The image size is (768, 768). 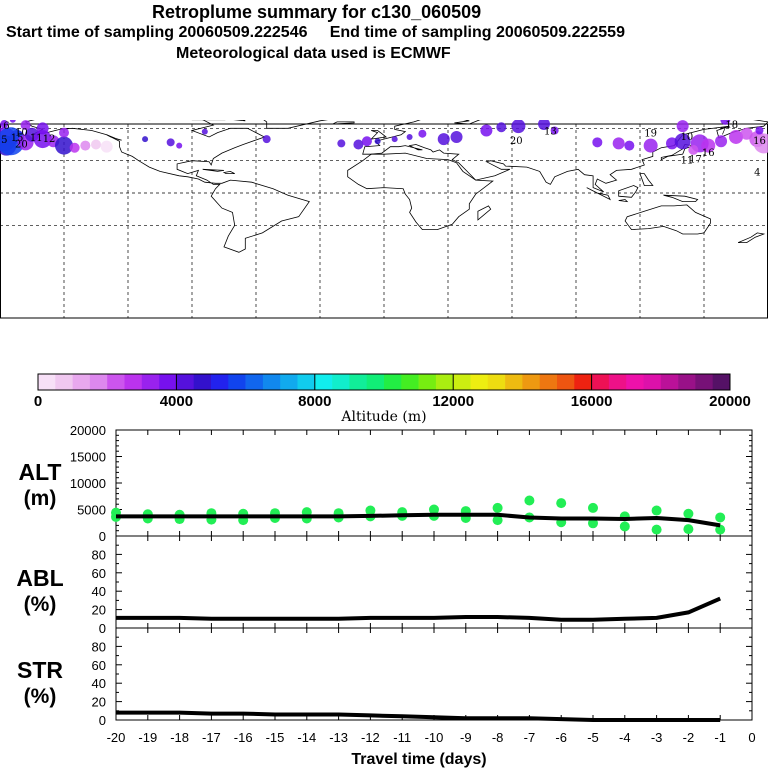 I want to click on str-y-tick-label: 80, so click(x=99, y=646).